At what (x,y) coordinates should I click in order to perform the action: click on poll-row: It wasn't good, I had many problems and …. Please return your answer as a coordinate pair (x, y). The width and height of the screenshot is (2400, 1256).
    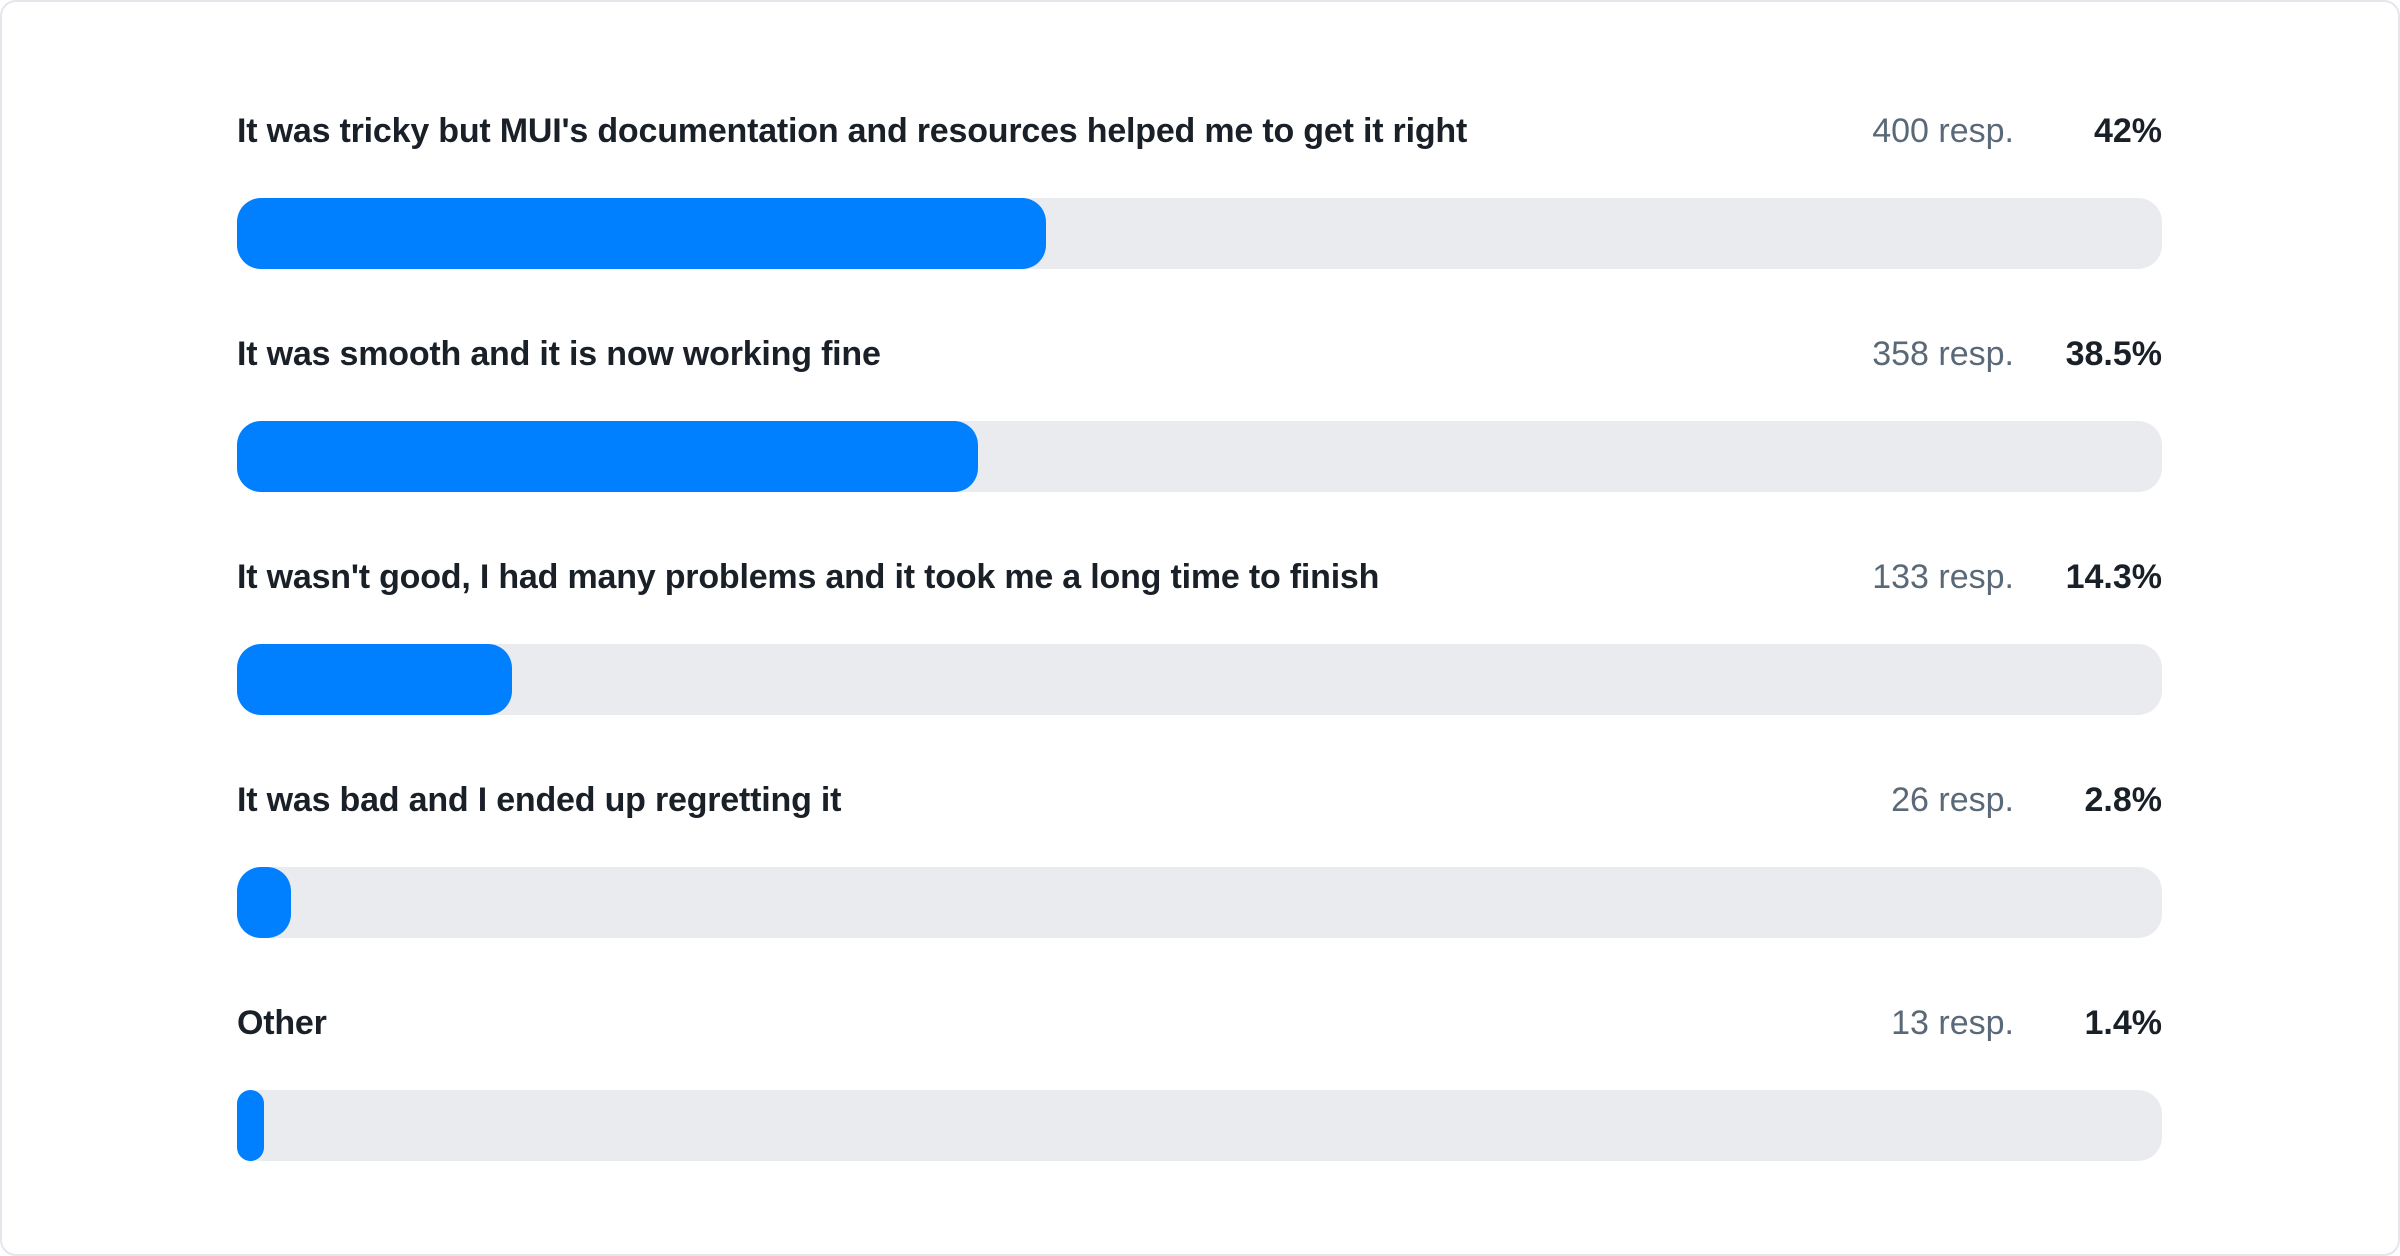
    Looking at the image, I should click on (1199, 633).